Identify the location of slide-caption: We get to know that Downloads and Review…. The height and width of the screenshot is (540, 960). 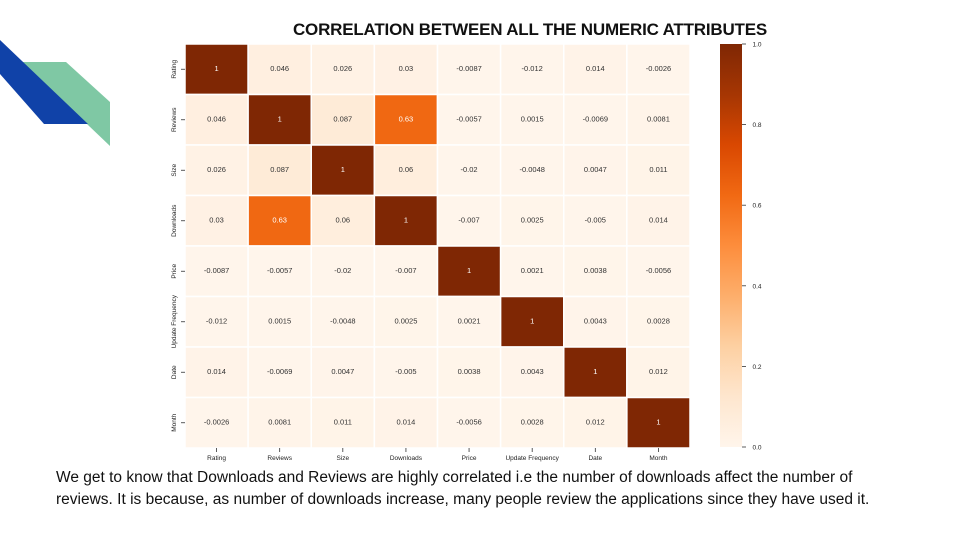
(463, 488).